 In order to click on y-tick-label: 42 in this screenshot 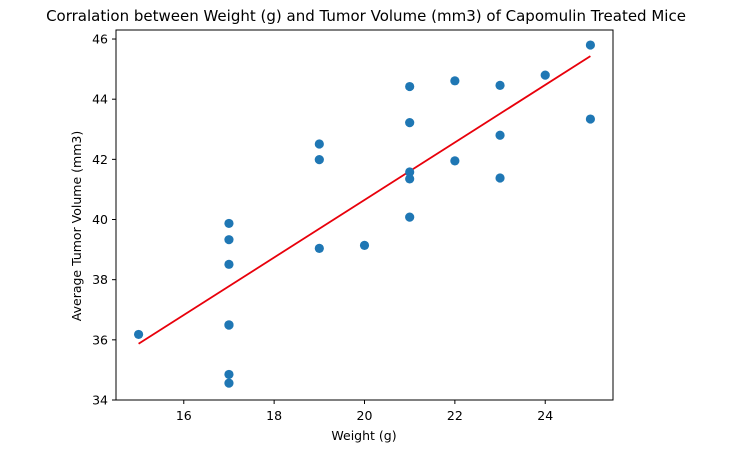, I will do `click(100, 159)`.